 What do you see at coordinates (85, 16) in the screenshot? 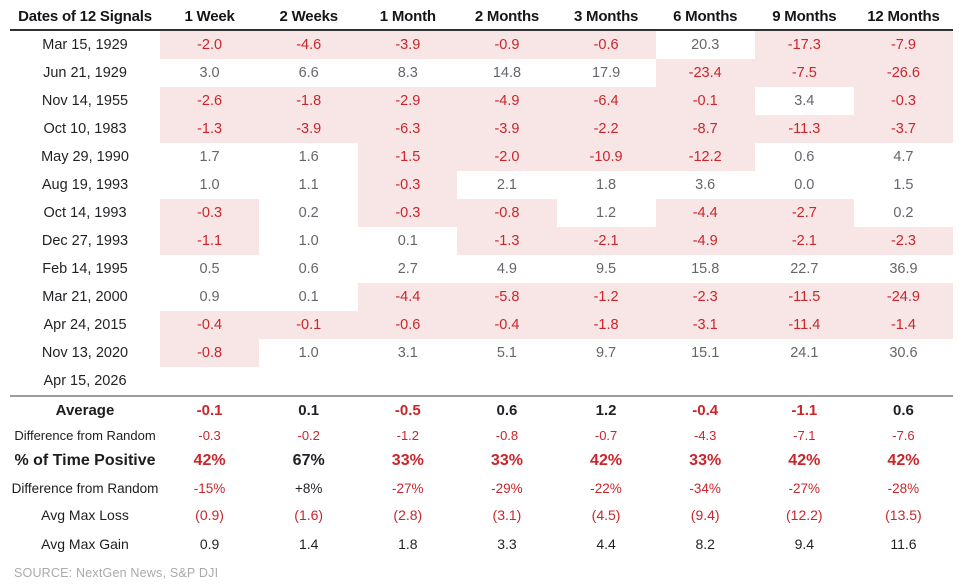
I see `dates-column-header: Dates of 12 Signals` at bounding box center [85, 16].